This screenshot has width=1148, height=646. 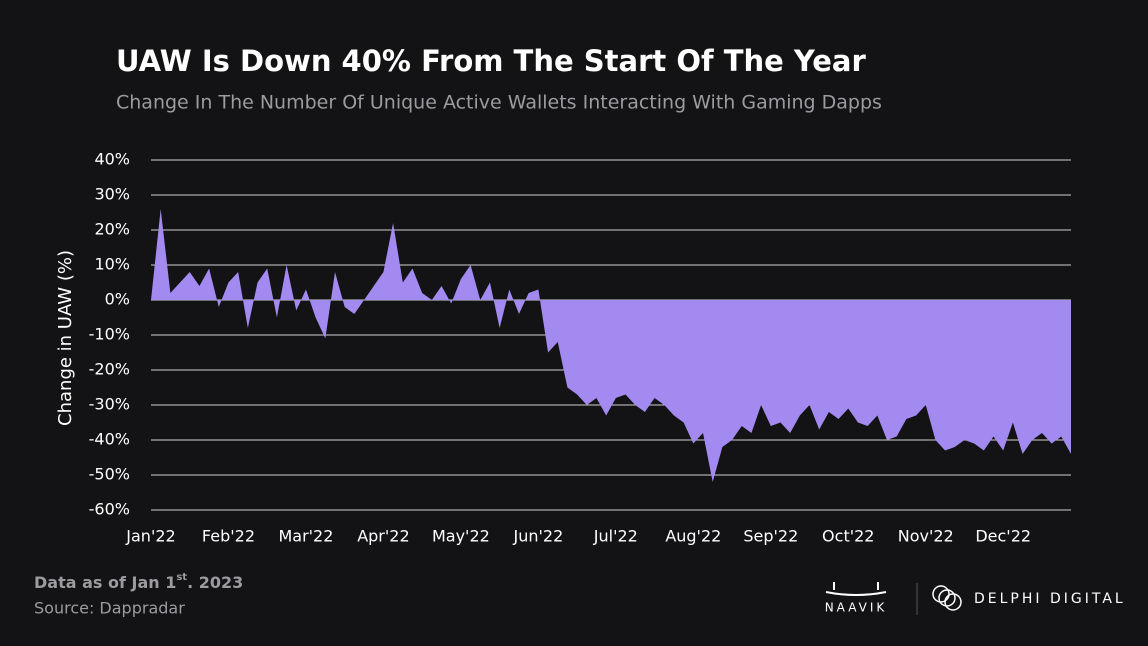 I want to click on x-tick-label: Oct'22, so click(x=848, y=536).